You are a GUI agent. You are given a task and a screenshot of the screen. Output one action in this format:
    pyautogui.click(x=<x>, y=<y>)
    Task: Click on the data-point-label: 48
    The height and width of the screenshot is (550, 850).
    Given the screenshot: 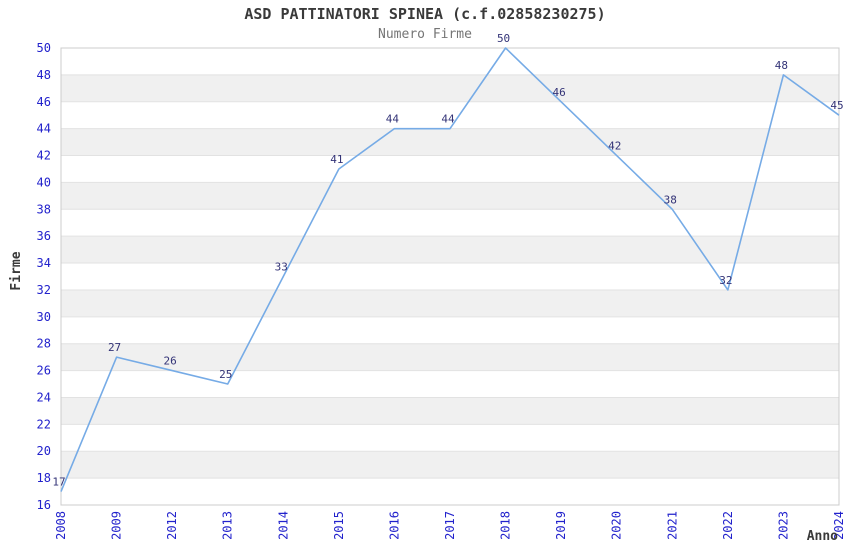 What is the action you would take?
    pyautogui.click(x=781, y=65)
    